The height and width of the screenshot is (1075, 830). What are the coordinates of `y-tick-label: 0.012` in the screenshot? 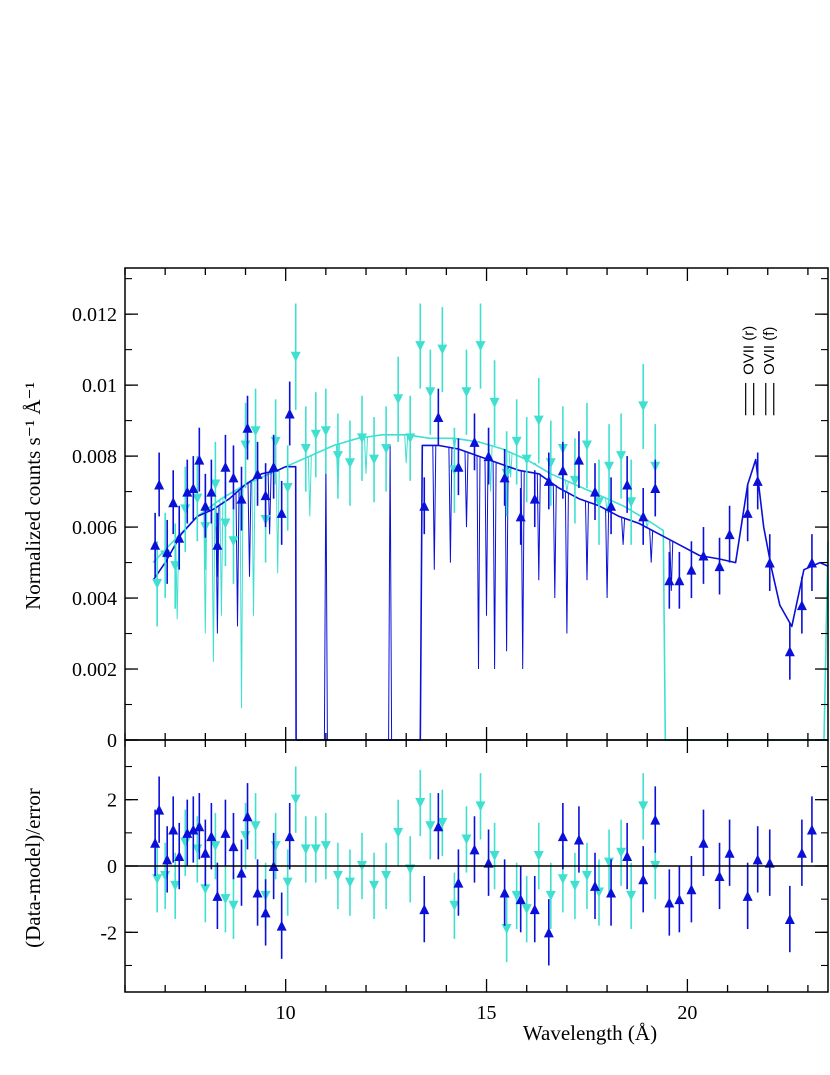 It's located at (94, 315).